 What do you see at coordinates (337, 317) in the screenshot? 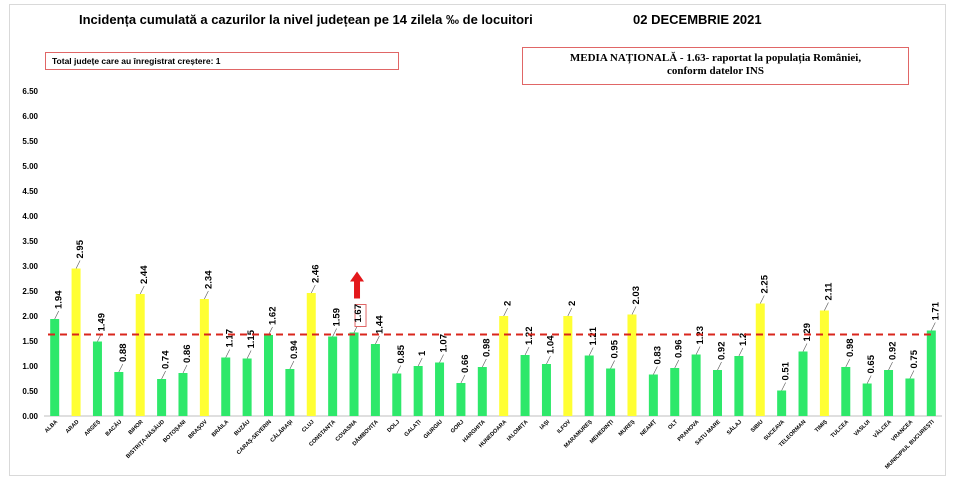
I see `value-label: 1.59` at bounding box center [337, 317].